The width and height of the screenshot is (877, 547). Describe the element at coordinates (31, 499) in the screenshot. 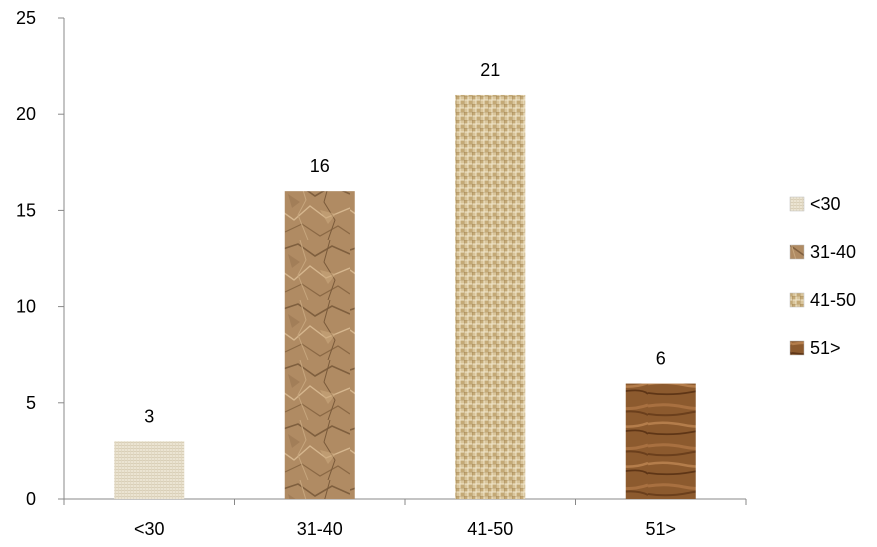

I see `y-tick-label: 0` at that location.